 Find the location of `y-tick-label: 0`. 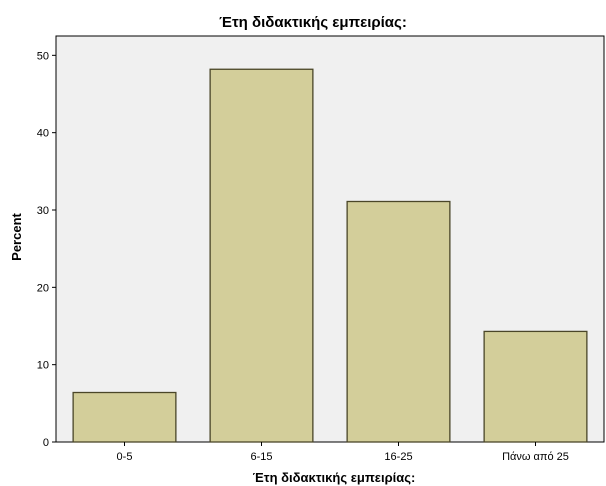

y-tick-label: 0 is located at coordinates (46, 443).